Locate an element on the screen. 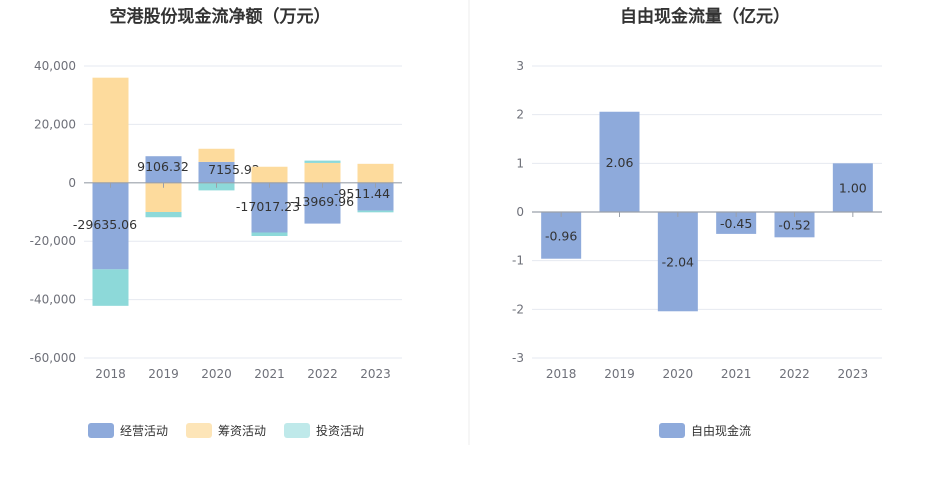 This screenshot has width=935, height=484. right-y-tick-label: 2 is located at coordinates (520, 115).